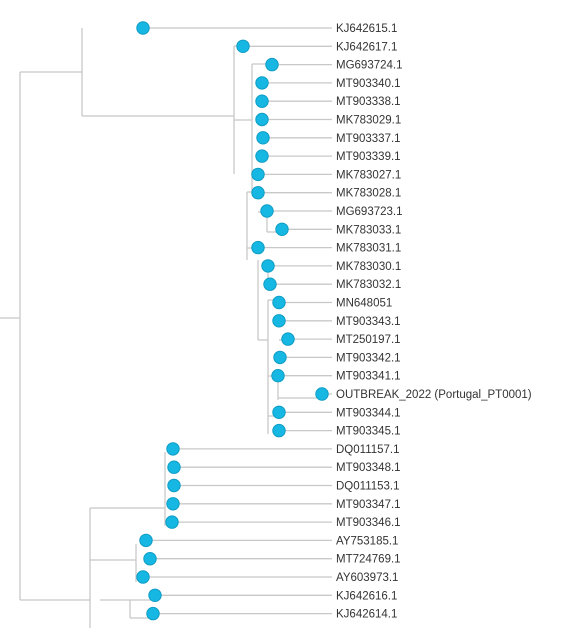  I want to click on tip-label: MT903346.1, so click(368, 523).